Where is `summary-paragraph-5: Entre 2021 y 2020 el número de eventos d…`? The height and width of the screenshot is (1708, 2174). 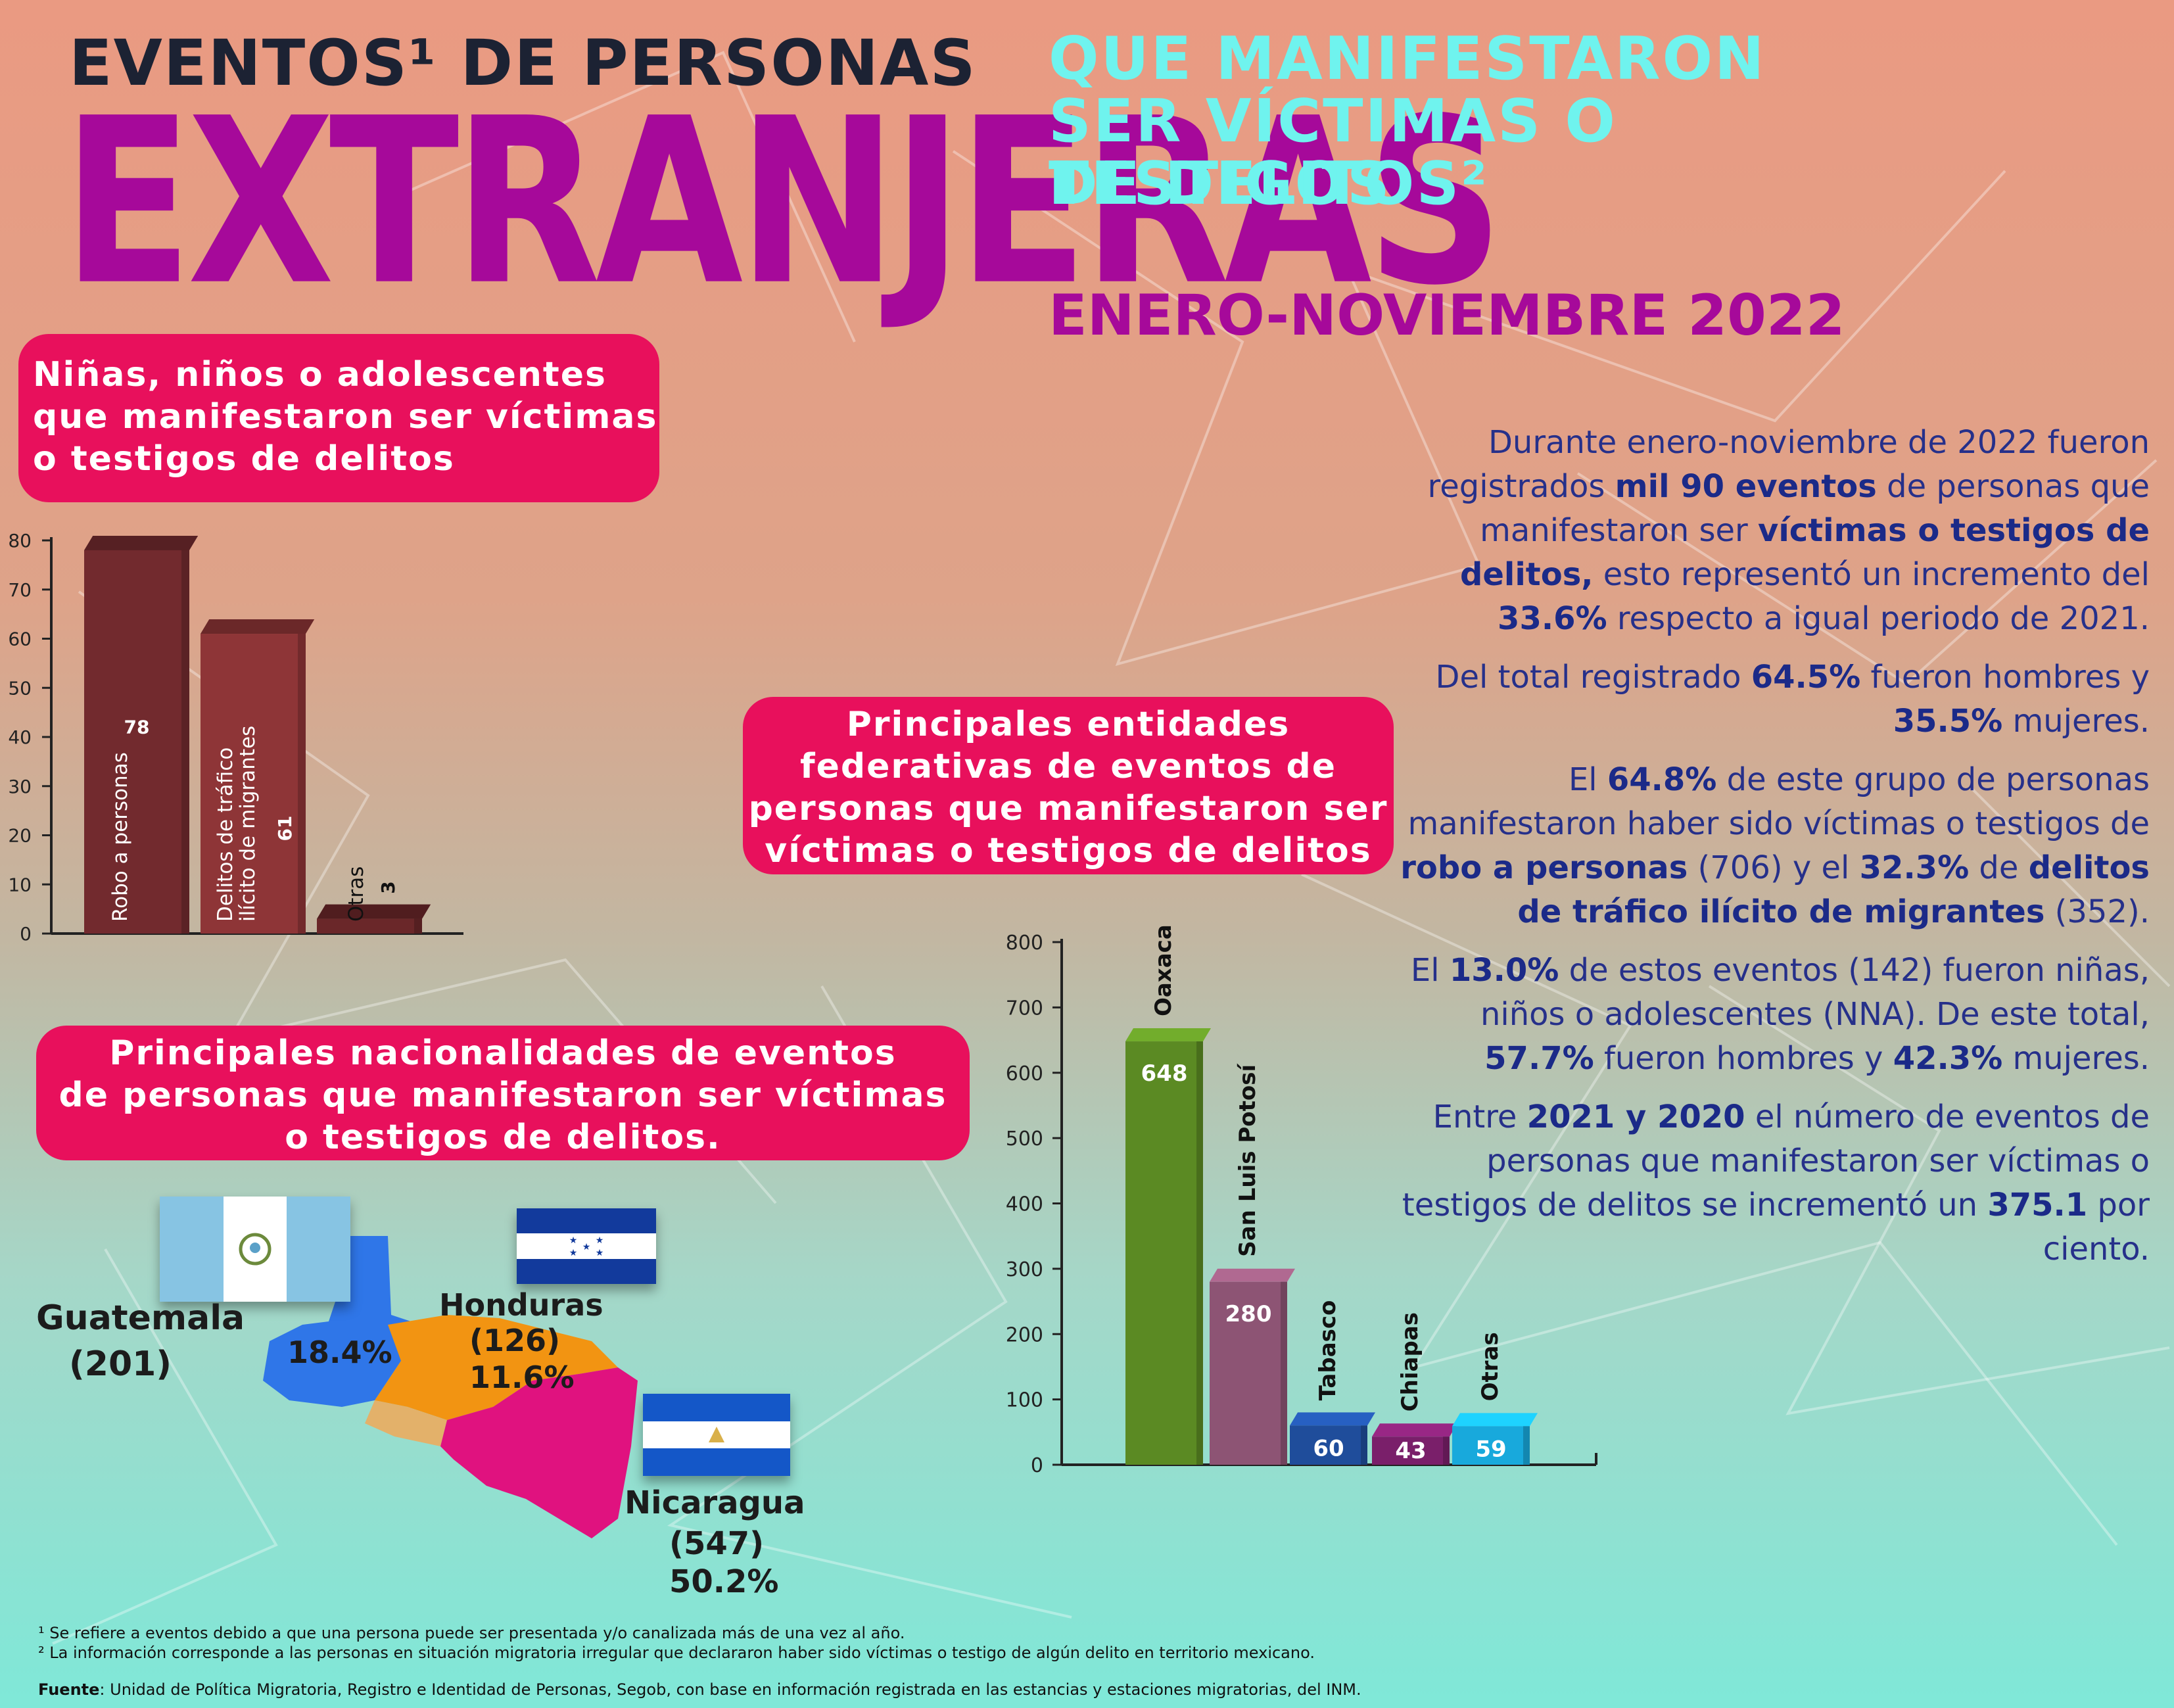
summary-paragraph-5: Entre 2021 y 2020 el número de eventos d… is located at coordinates (1759, 1183).